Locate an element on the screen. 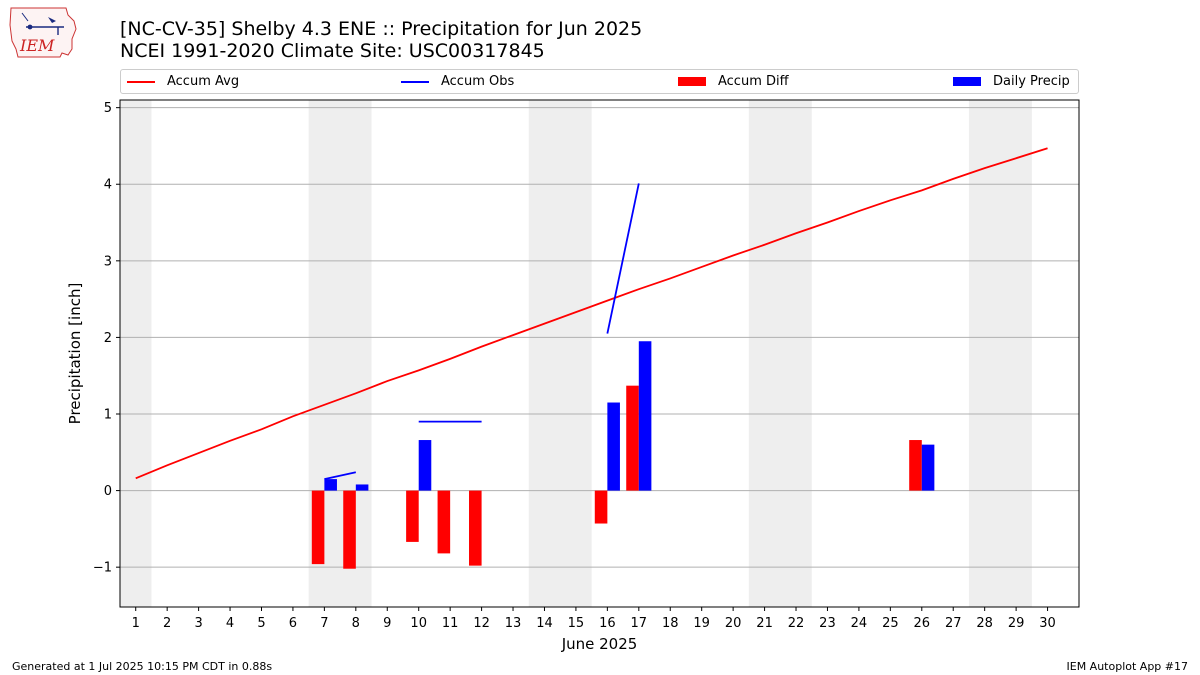  x-tick-label-29: 30 is located at coordinates (1047, 623).